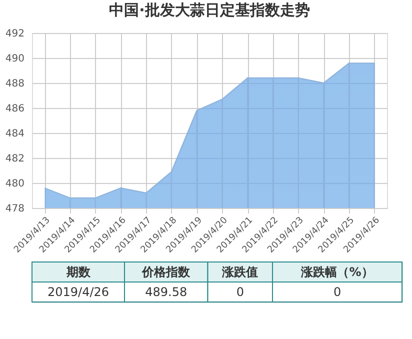 This screenshot has width=412, height=339. What do you see at coordinates (166, 292) in the screenshot?
I see `text: 489.58` at bounding box center [166, 292].